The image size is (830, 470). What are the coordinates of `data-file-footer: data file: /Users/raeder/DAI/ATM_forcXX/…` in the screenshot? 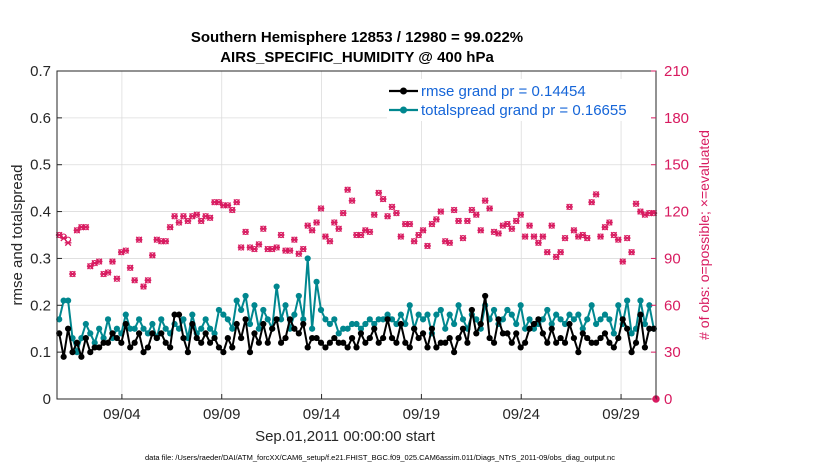 It's located at (380, 457).